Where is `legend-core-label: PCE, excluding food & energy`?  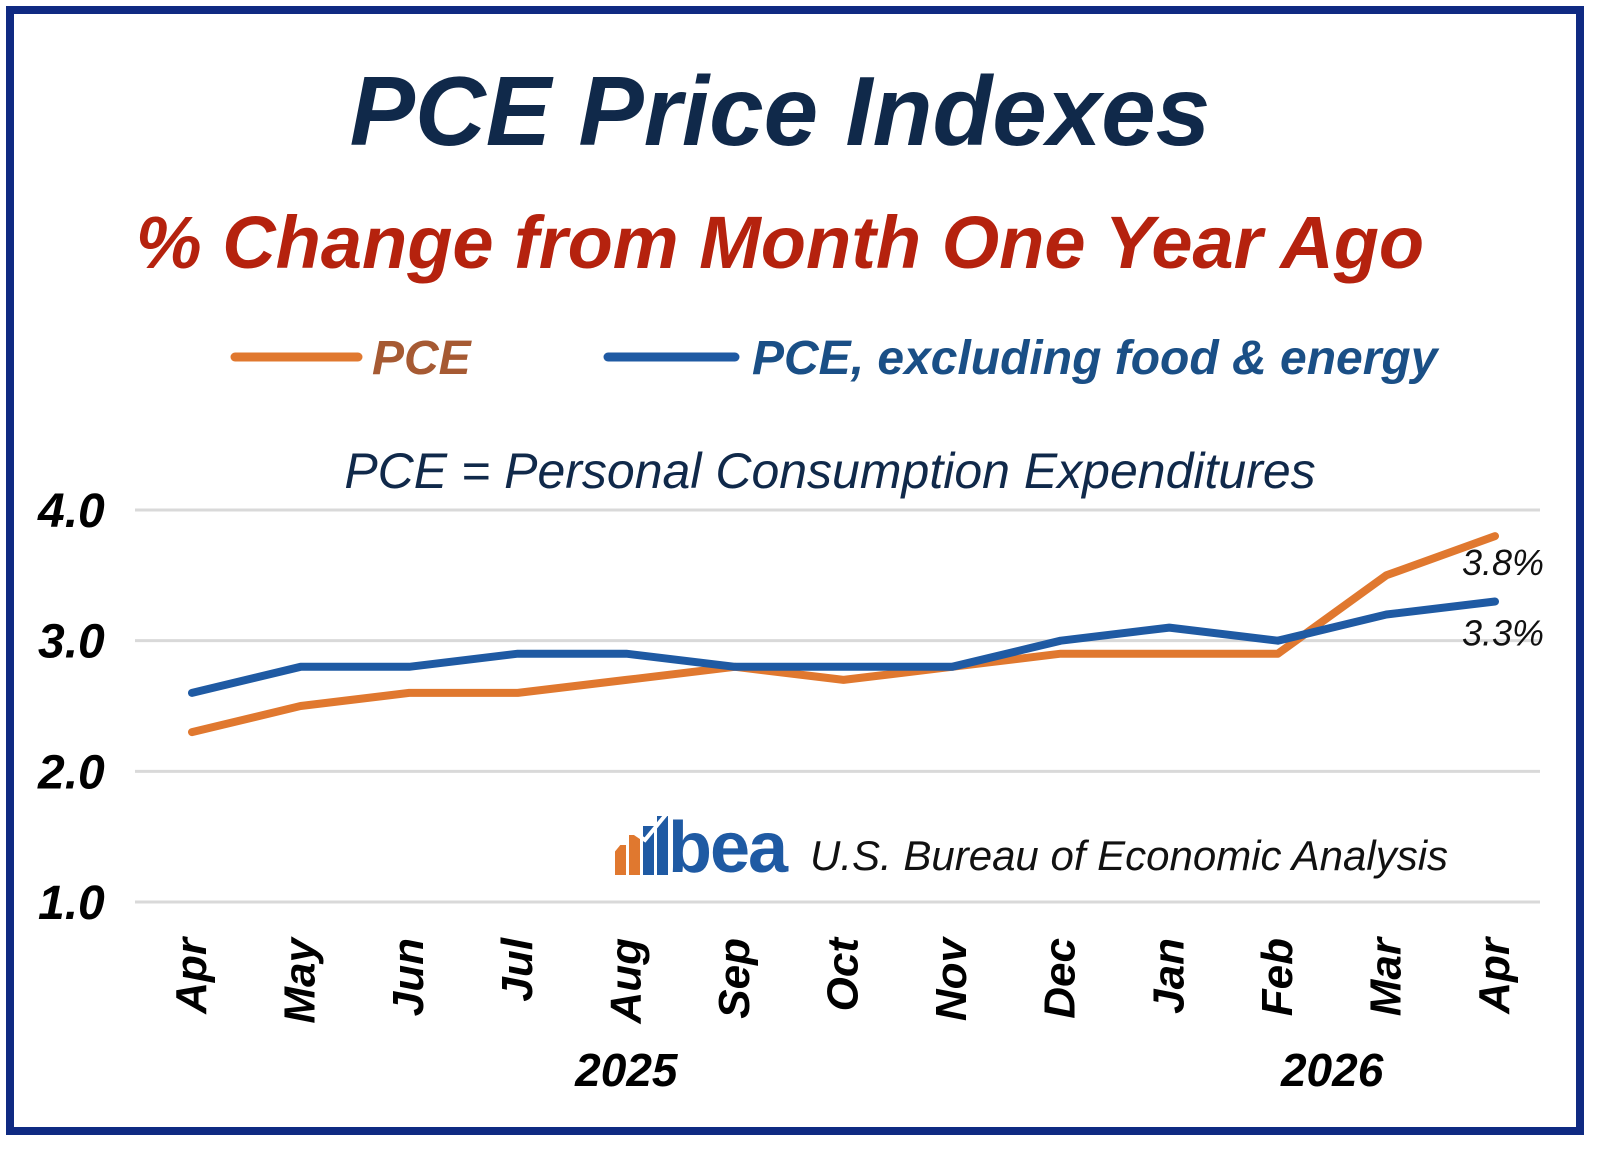 legend-core-label: PCE, excluding food & energy is located at coordinates (1096, 358).